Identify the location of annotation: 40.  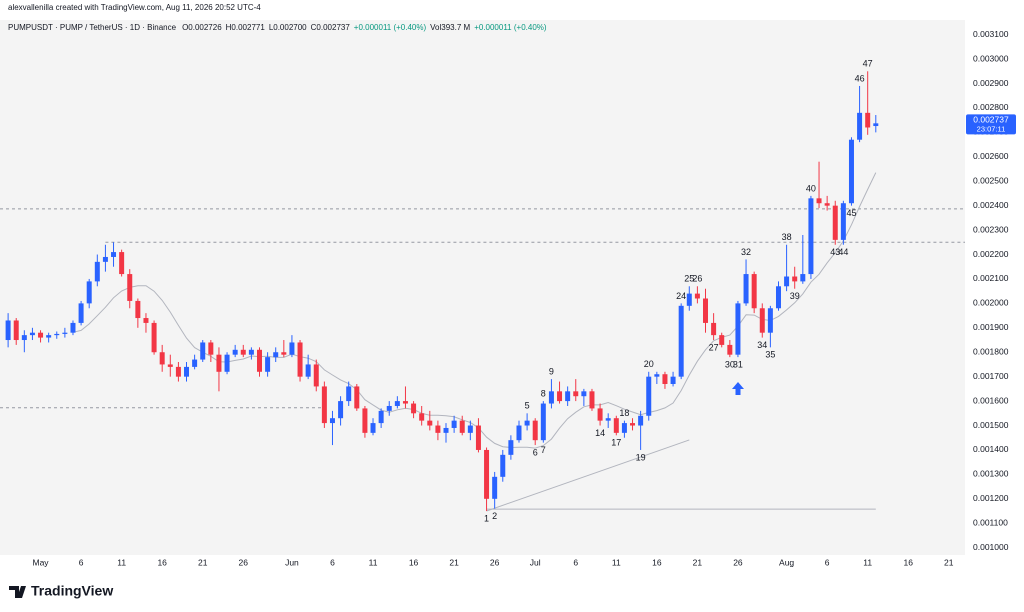
(811, 188).